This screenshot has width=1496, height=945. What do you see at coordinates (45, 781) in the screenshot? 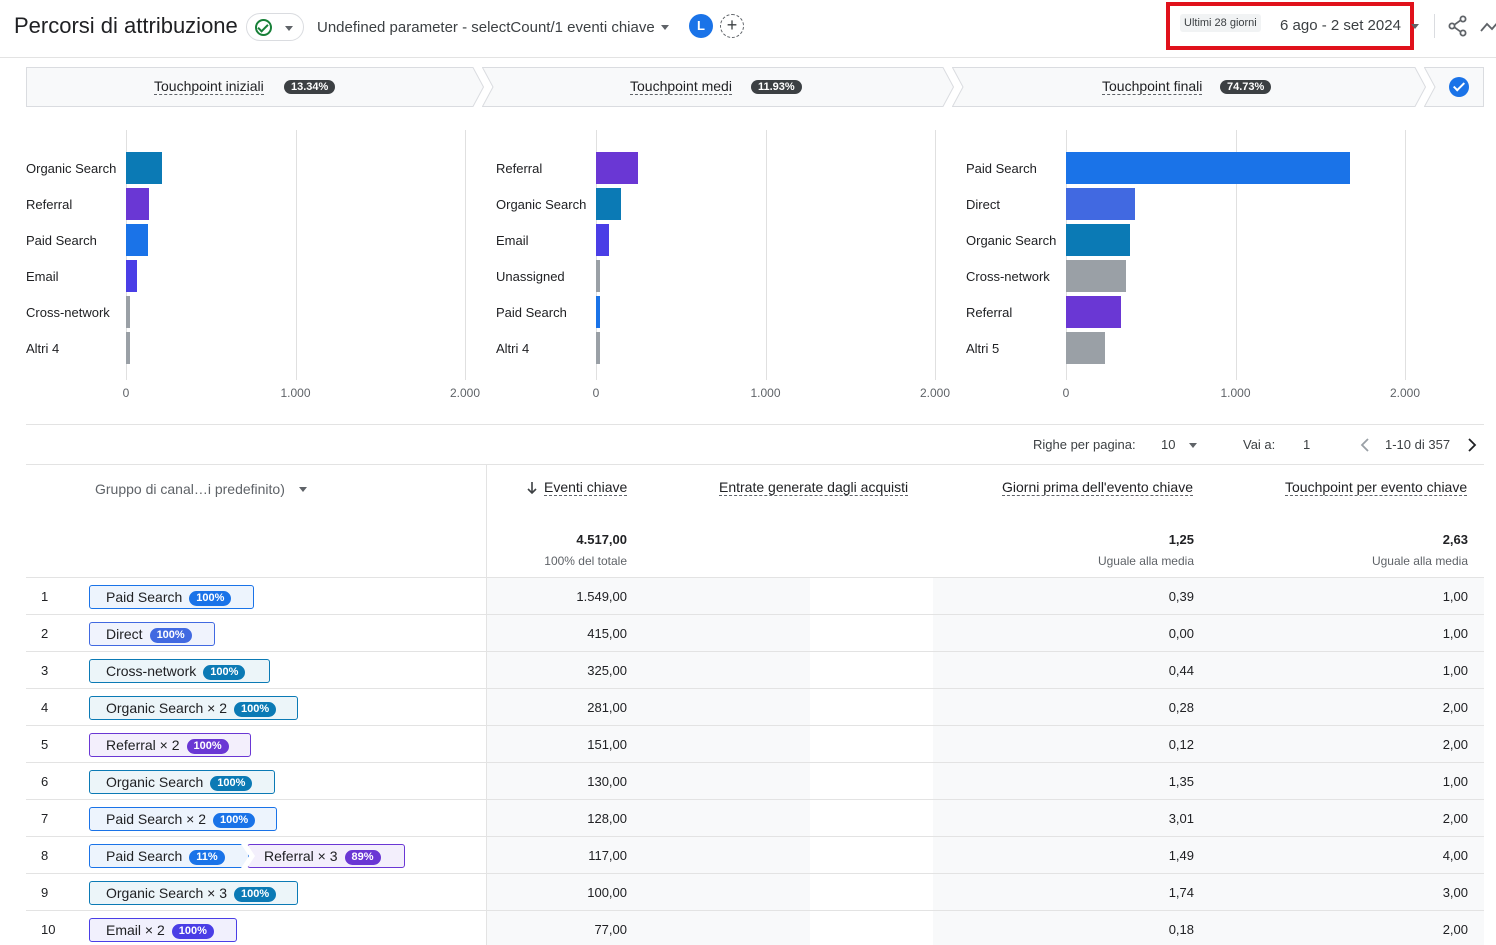
I see `row-number: 6` at bounding box center [45, 781].